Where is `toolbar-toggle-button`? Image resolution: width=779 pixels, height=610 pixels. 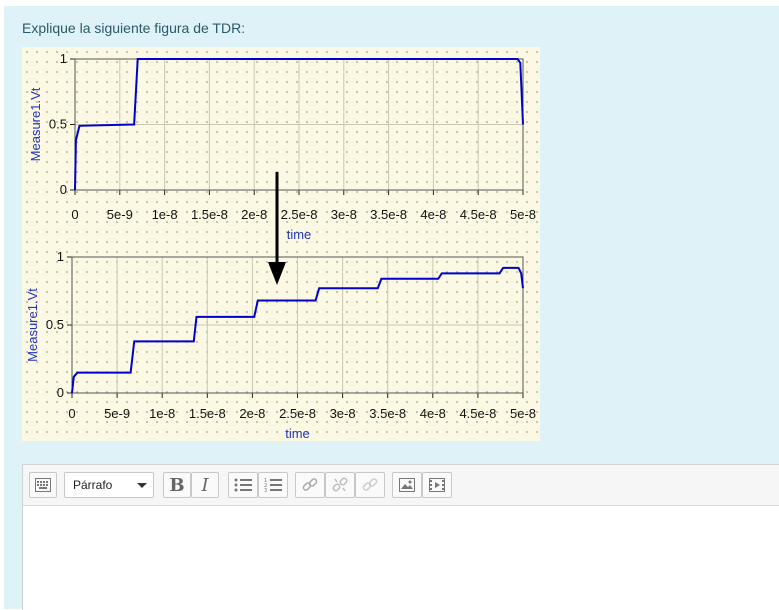
toolbar-toggle-button is located at coordinates (43, 485).